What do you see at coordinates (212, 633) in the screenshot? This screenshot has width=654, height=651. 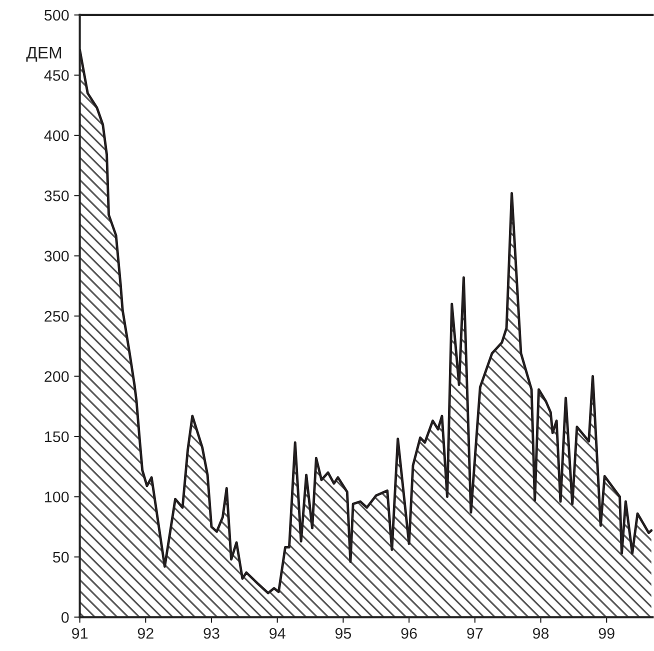 I see `x-tick-label: 93` at bounding box center [212, 633].